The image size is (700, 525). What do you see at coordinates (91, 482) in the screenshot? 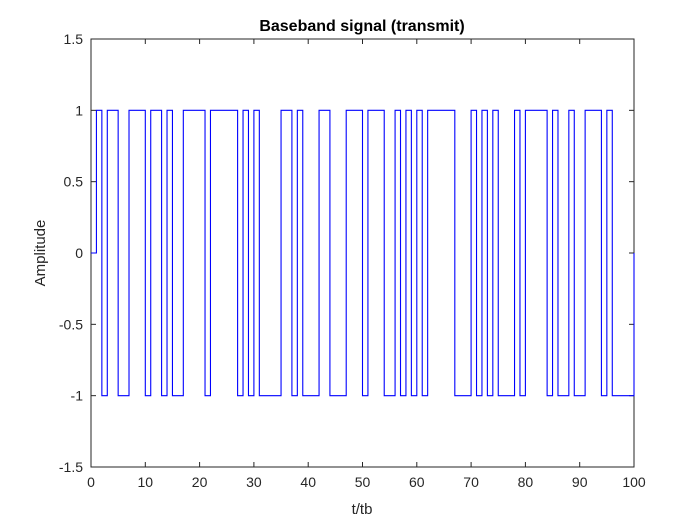
I see `x-tick-label: 0` at bounding box center [91, 482].